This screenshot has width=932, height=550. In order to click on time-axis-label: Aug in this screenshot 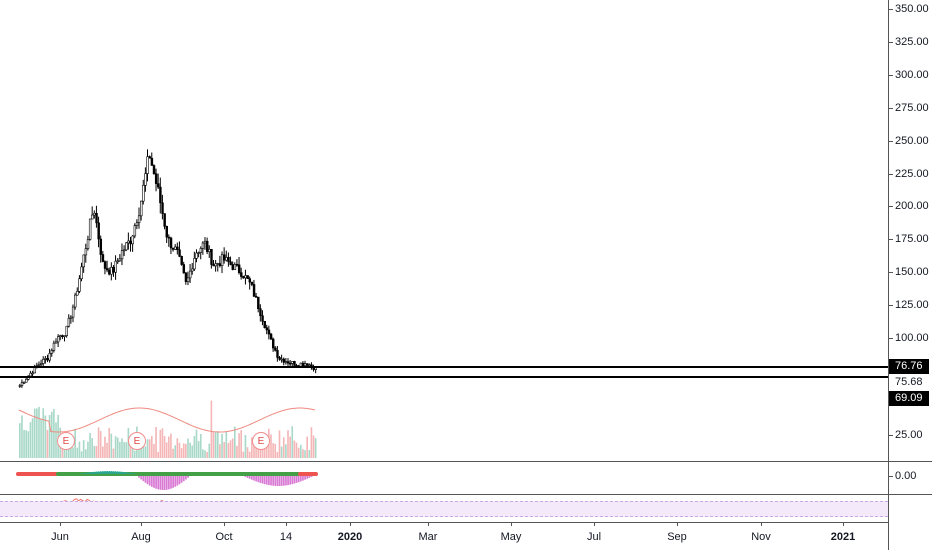, I will do `click(141, 537)`.